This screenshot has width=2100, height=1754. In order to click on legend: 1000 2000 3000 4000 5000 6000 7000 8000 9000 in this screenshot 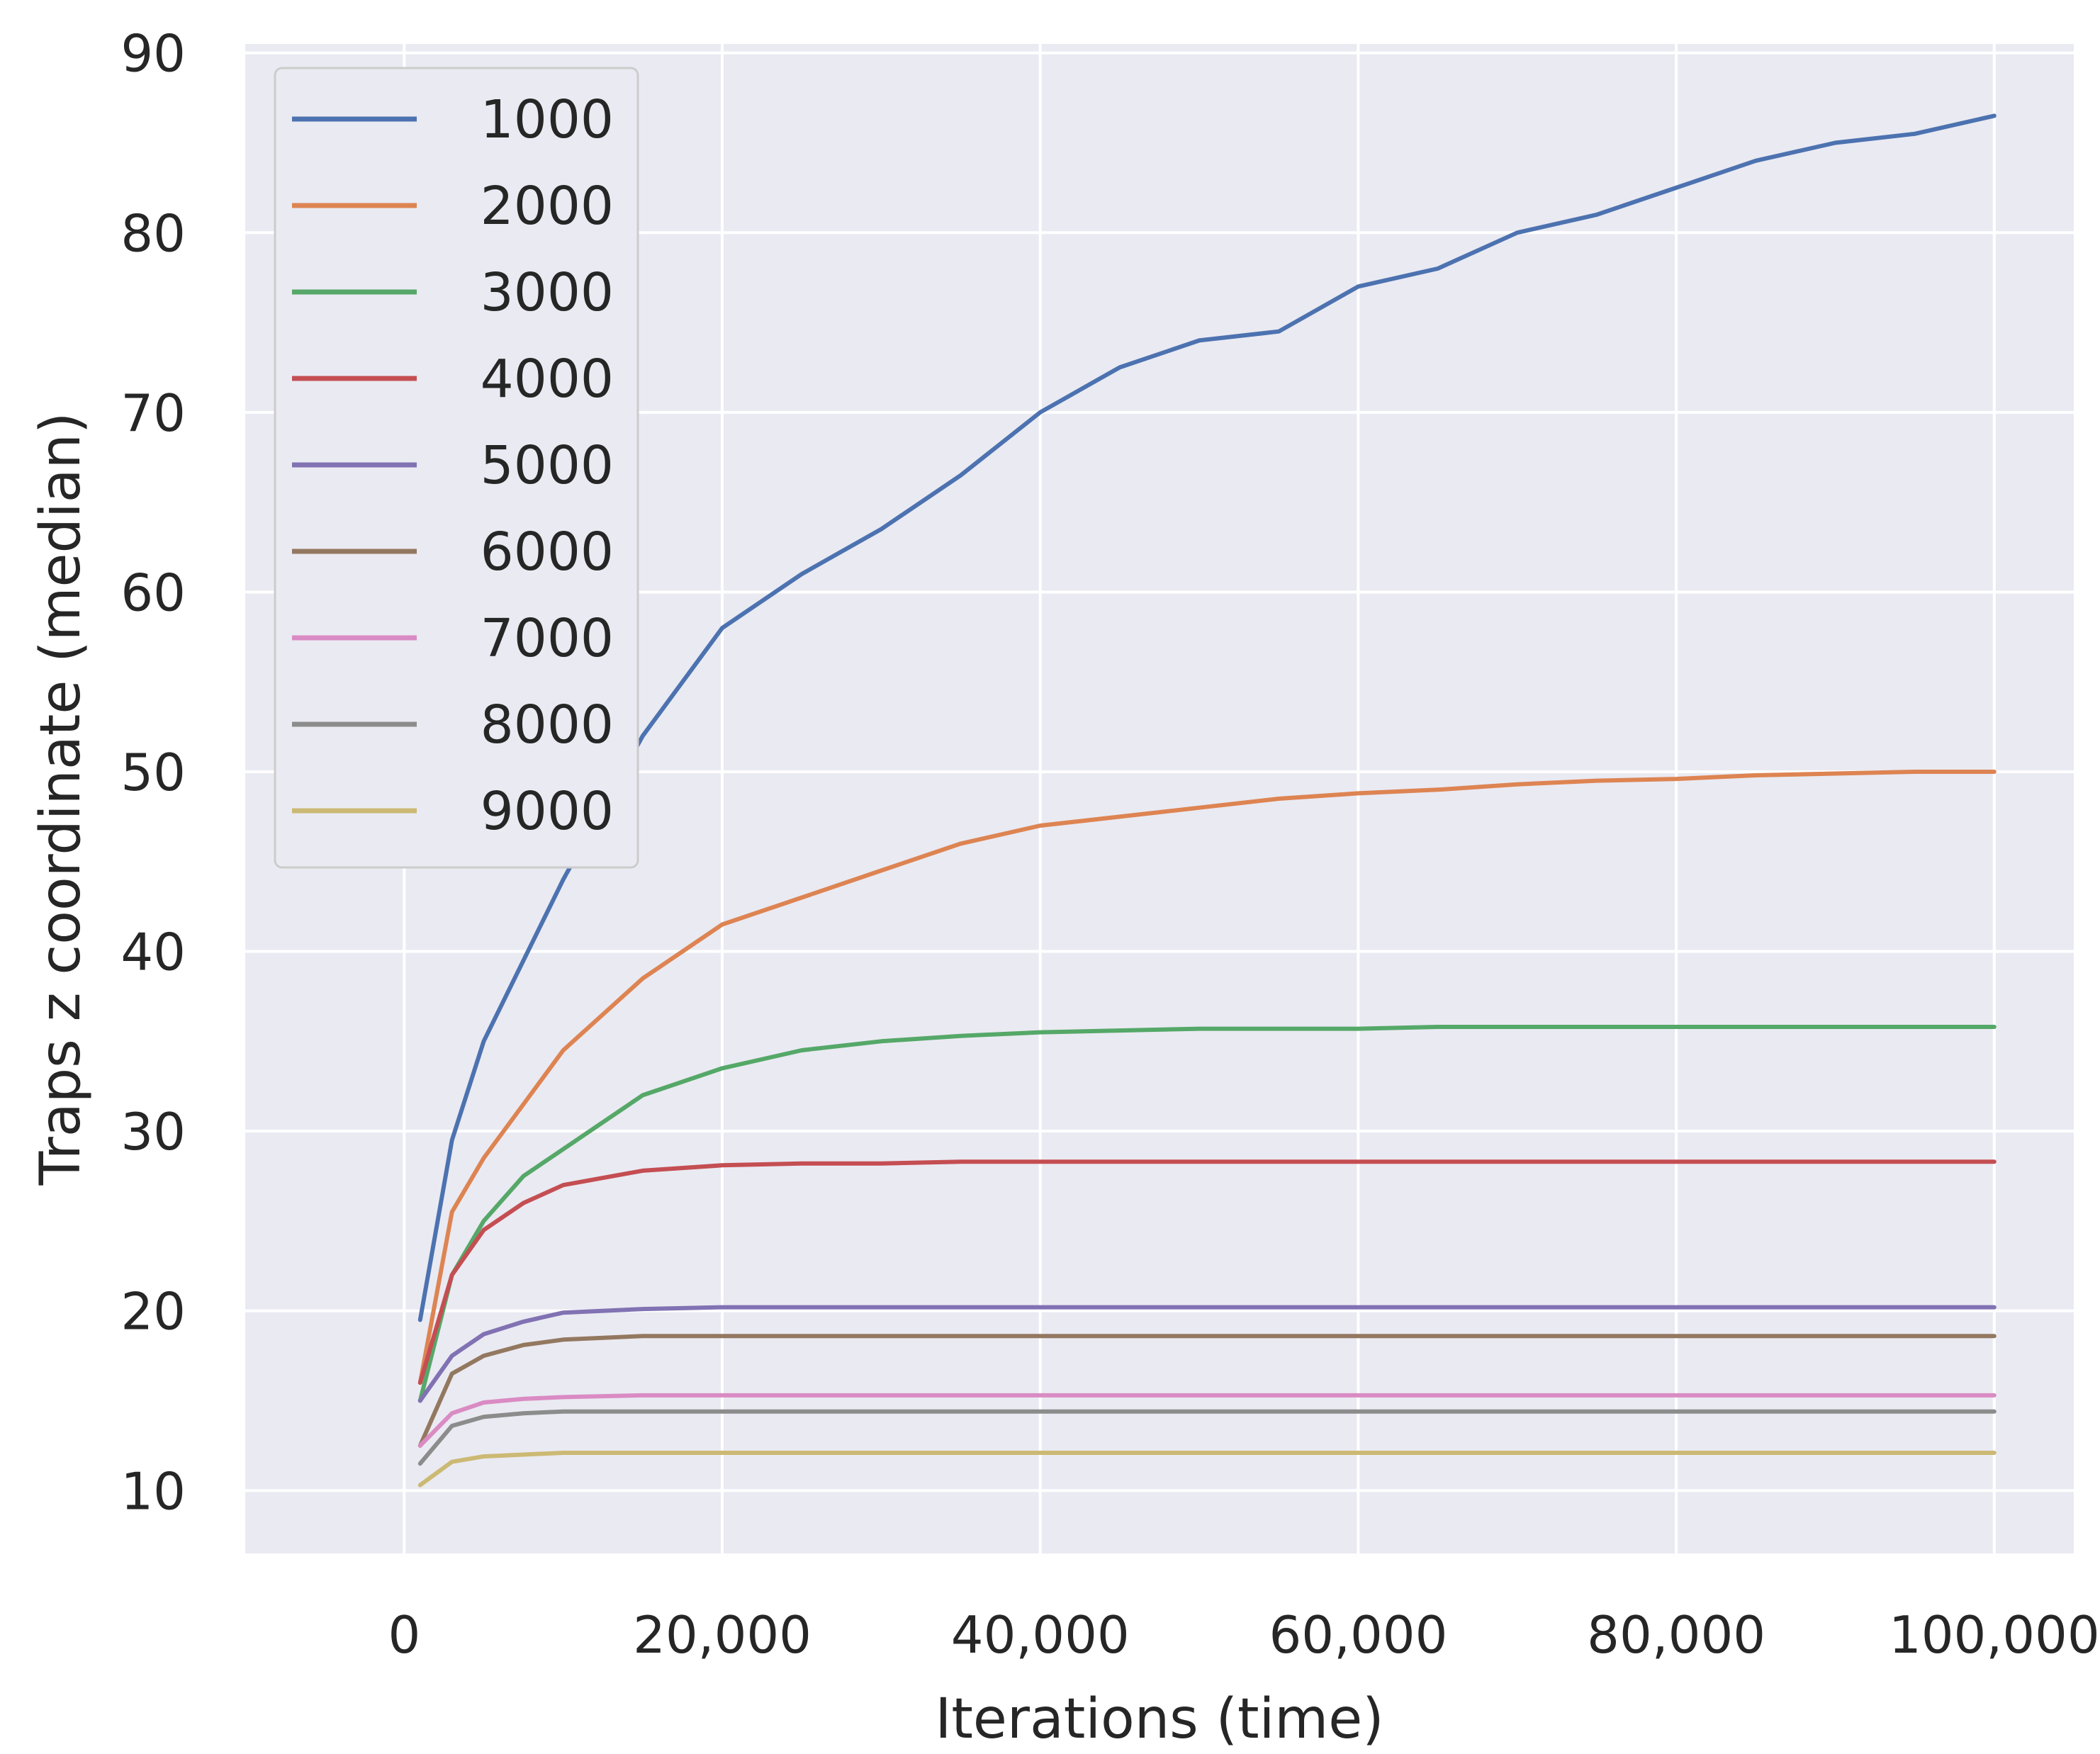, I will do `click(456, 468)`.